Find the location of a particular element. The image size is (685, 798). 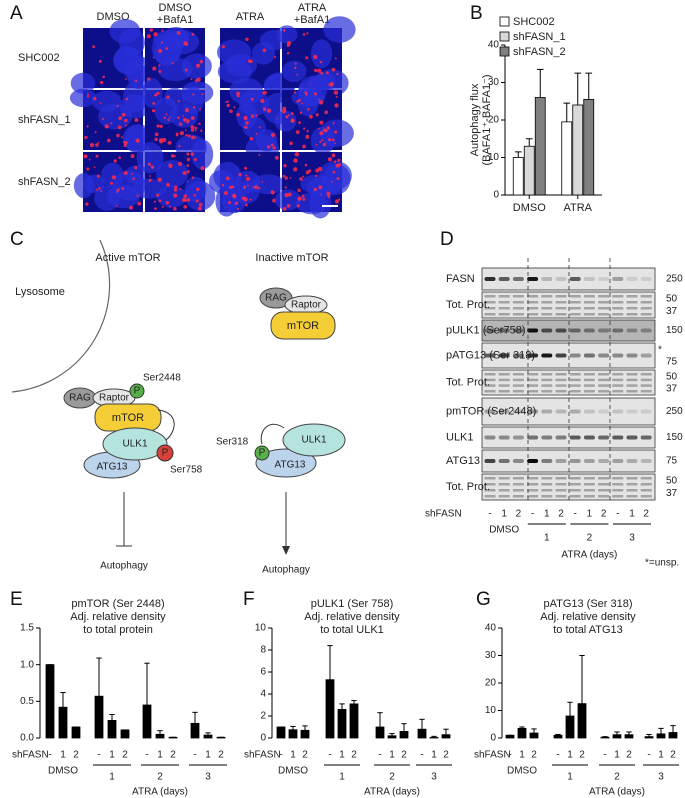

x-tick-label: 2 is located at coordinates (629, 755).